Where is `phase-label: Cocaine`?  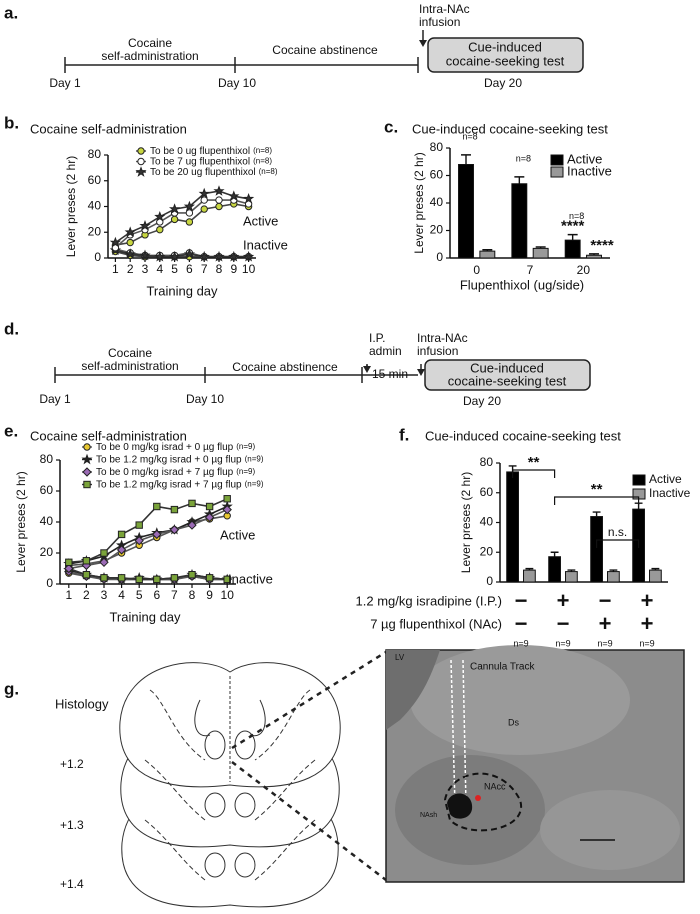 phase-label: Cocaine is located at coordinates (130, 353).